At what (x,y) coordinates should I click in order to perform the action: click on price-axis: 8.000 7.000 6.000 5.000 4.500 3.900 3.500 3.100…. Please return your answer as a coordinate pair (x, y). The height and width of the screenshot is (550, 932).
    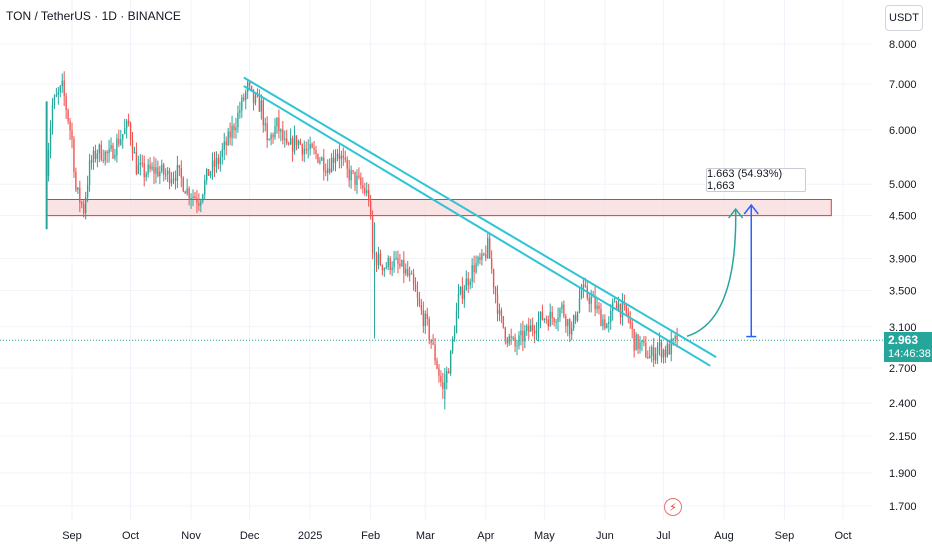
    Looking at the image, I should click on (903, 276).